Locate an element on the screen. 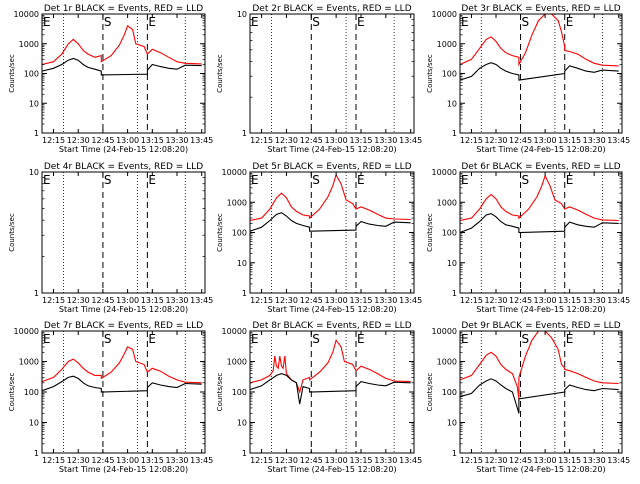 The width and height of the screenshot is (640, 484). panel-title: Det 4r BLACK = Events, RED = LLD is located at coordinates (123, 167).